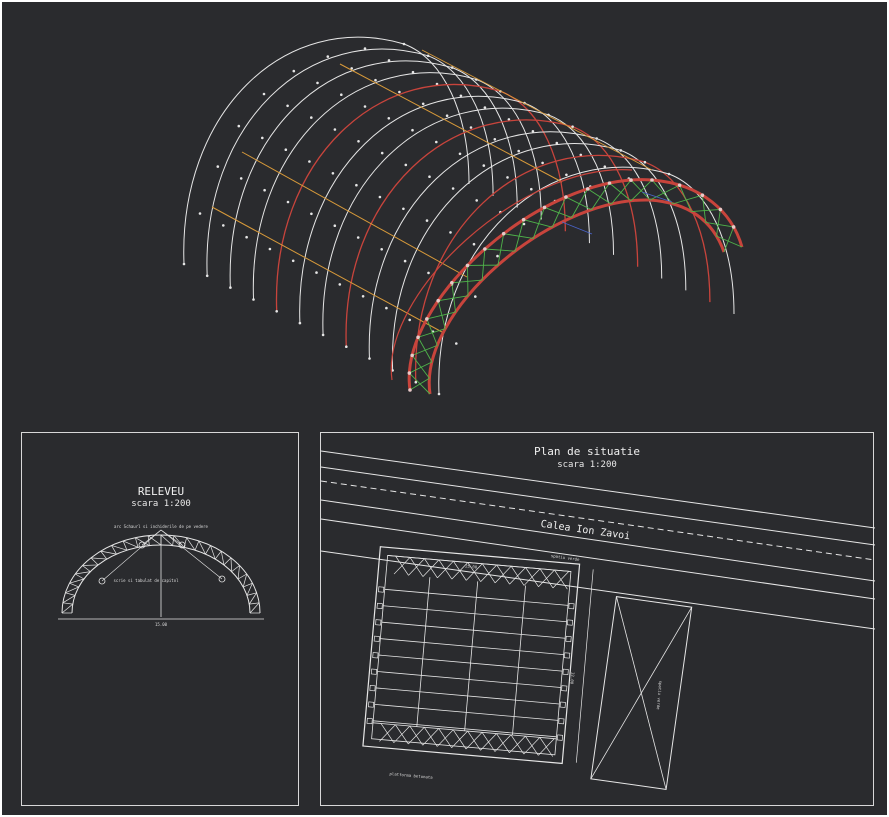 The height and width of the screenshot is (817, 889). What do you see at coordinates (584, 666) in the screenshot?
I see `side-dimension-line` at bounding box center [584, 666].